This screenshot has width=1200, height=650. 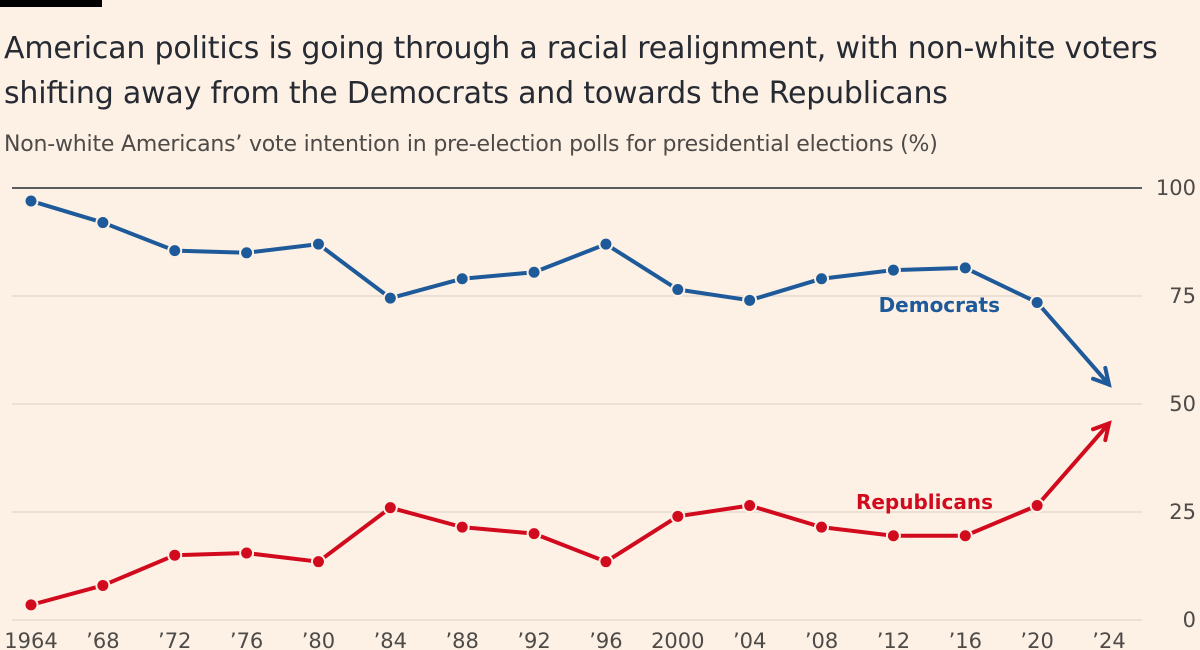 What do you see at coordinates (750, 506) in the screenshot?
I see `republicans-point-2004` at bounding box center [750, 506].